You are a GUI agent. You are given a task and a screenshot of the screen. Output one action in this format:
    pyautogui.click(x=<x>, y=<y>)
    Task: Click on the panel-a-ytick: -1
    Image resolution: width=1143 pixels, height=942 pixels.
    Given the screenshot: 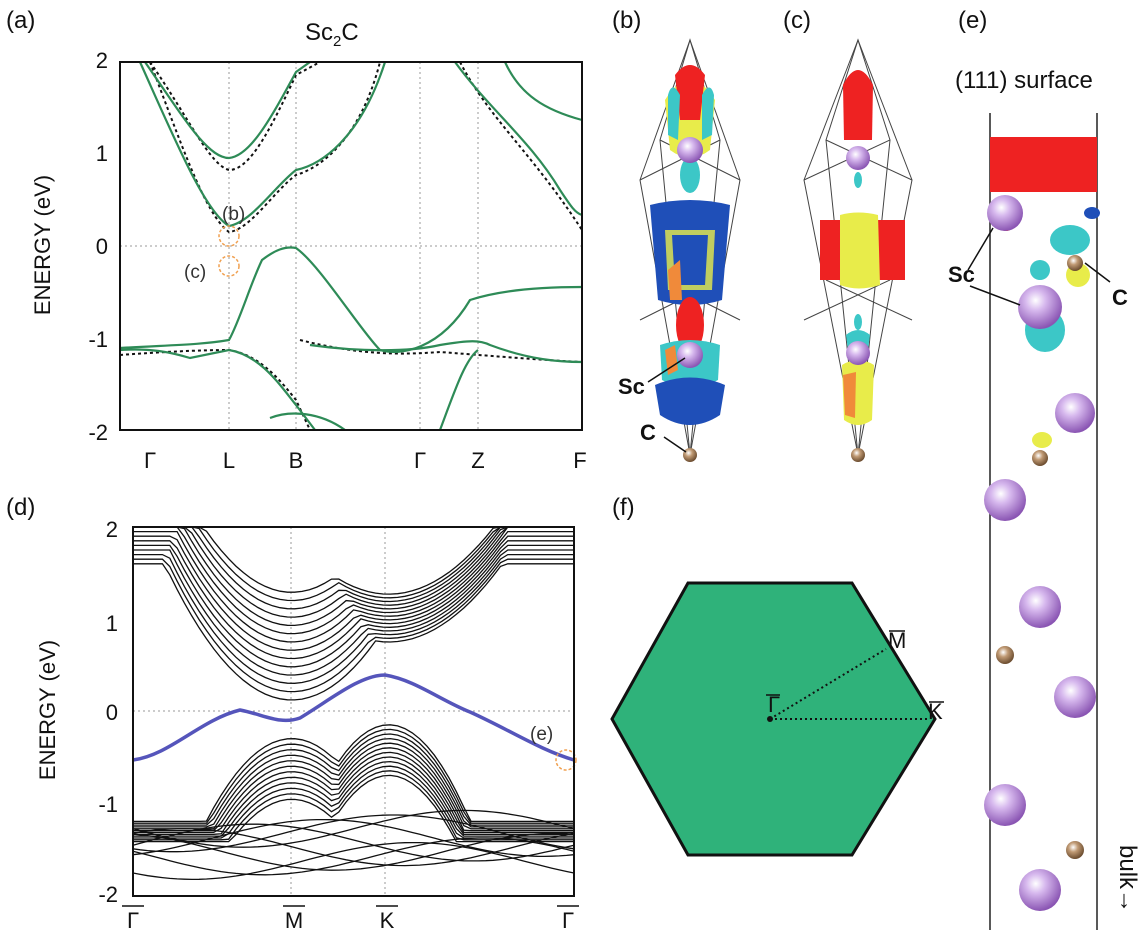 What is the action you would take?
    pyautogui.click(x=98, y=339)
    